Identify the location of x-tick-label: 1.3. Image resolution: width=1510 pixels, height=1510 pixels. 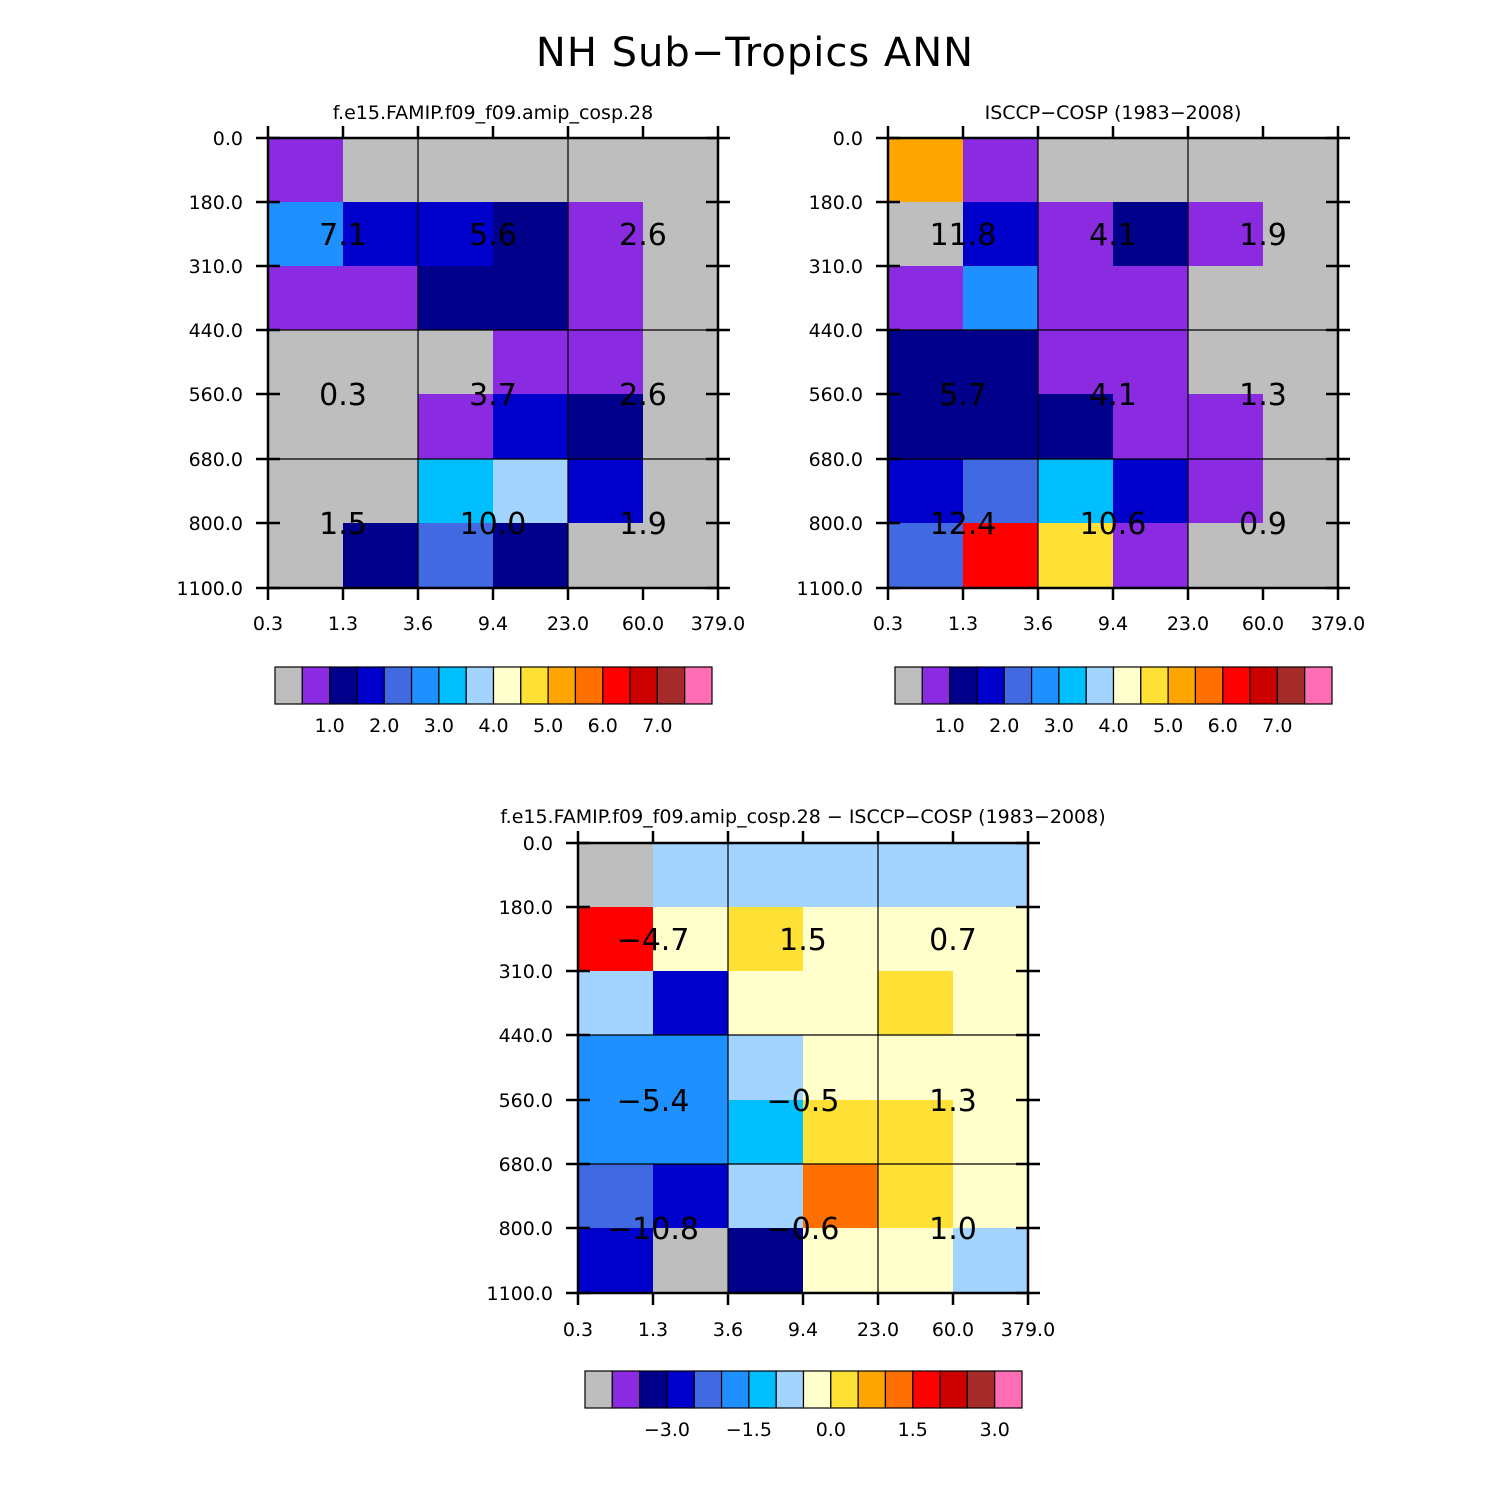
(653, 1330).